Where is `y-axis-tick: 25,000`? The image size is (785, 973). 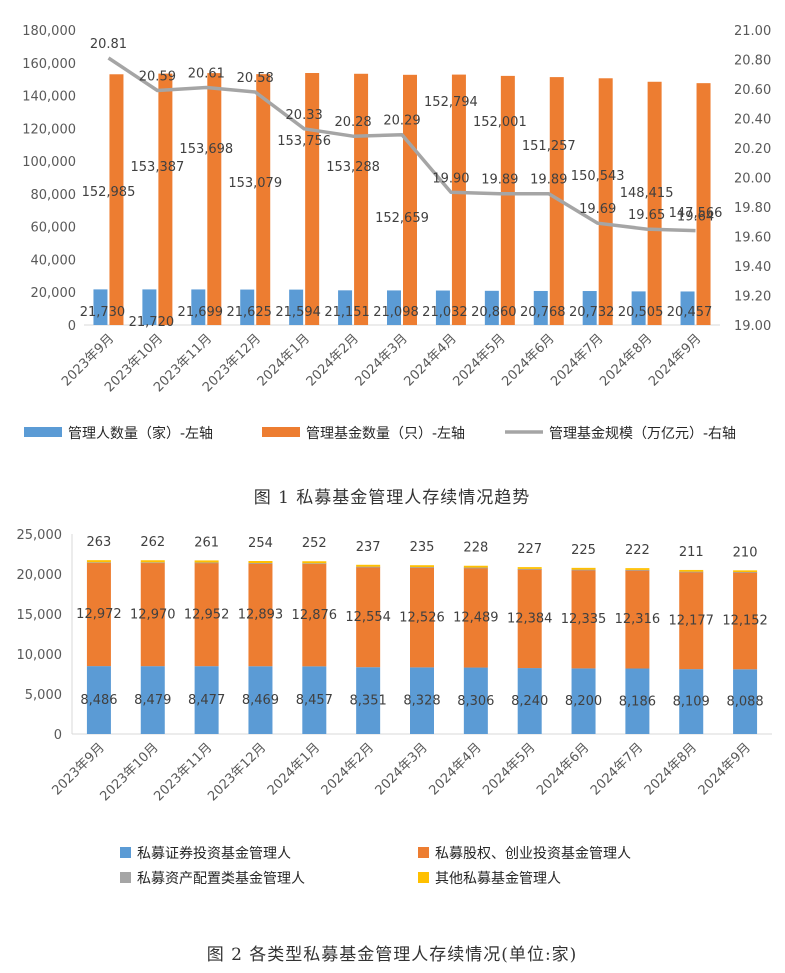 y-axis-tick: 25,000 is located at coordinates (40, 535).